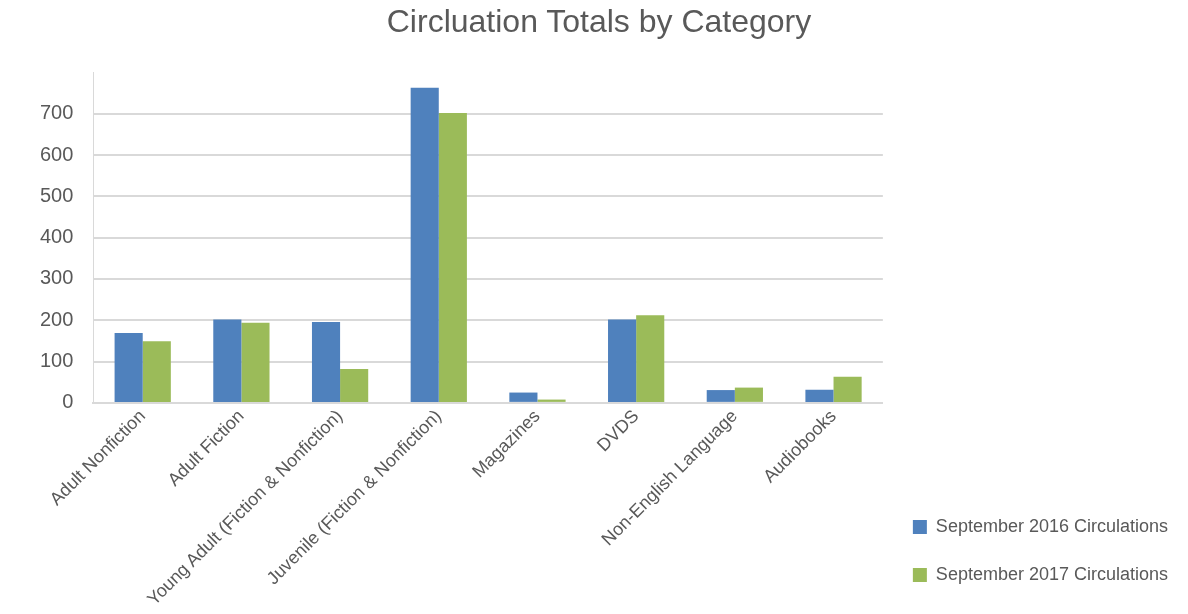 This screenshot has height=614, width=1188. I want to click on y-tick-label: 200, so click(56, 318).